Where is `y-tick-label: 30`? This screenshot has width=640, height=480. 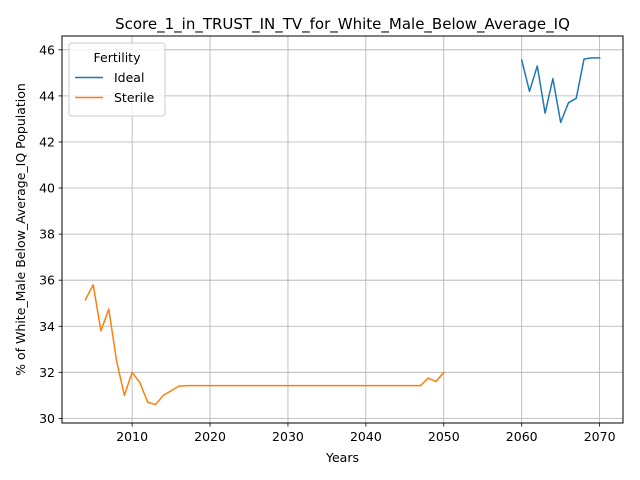
y-tick-label: 30 is located at coordinates (47, 418).